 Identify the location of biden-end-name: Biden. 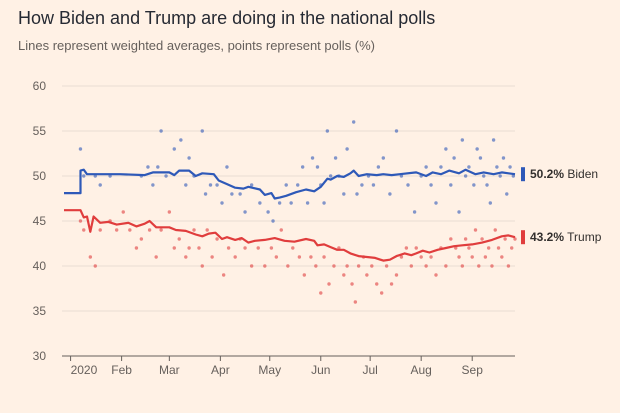
(581, 174).